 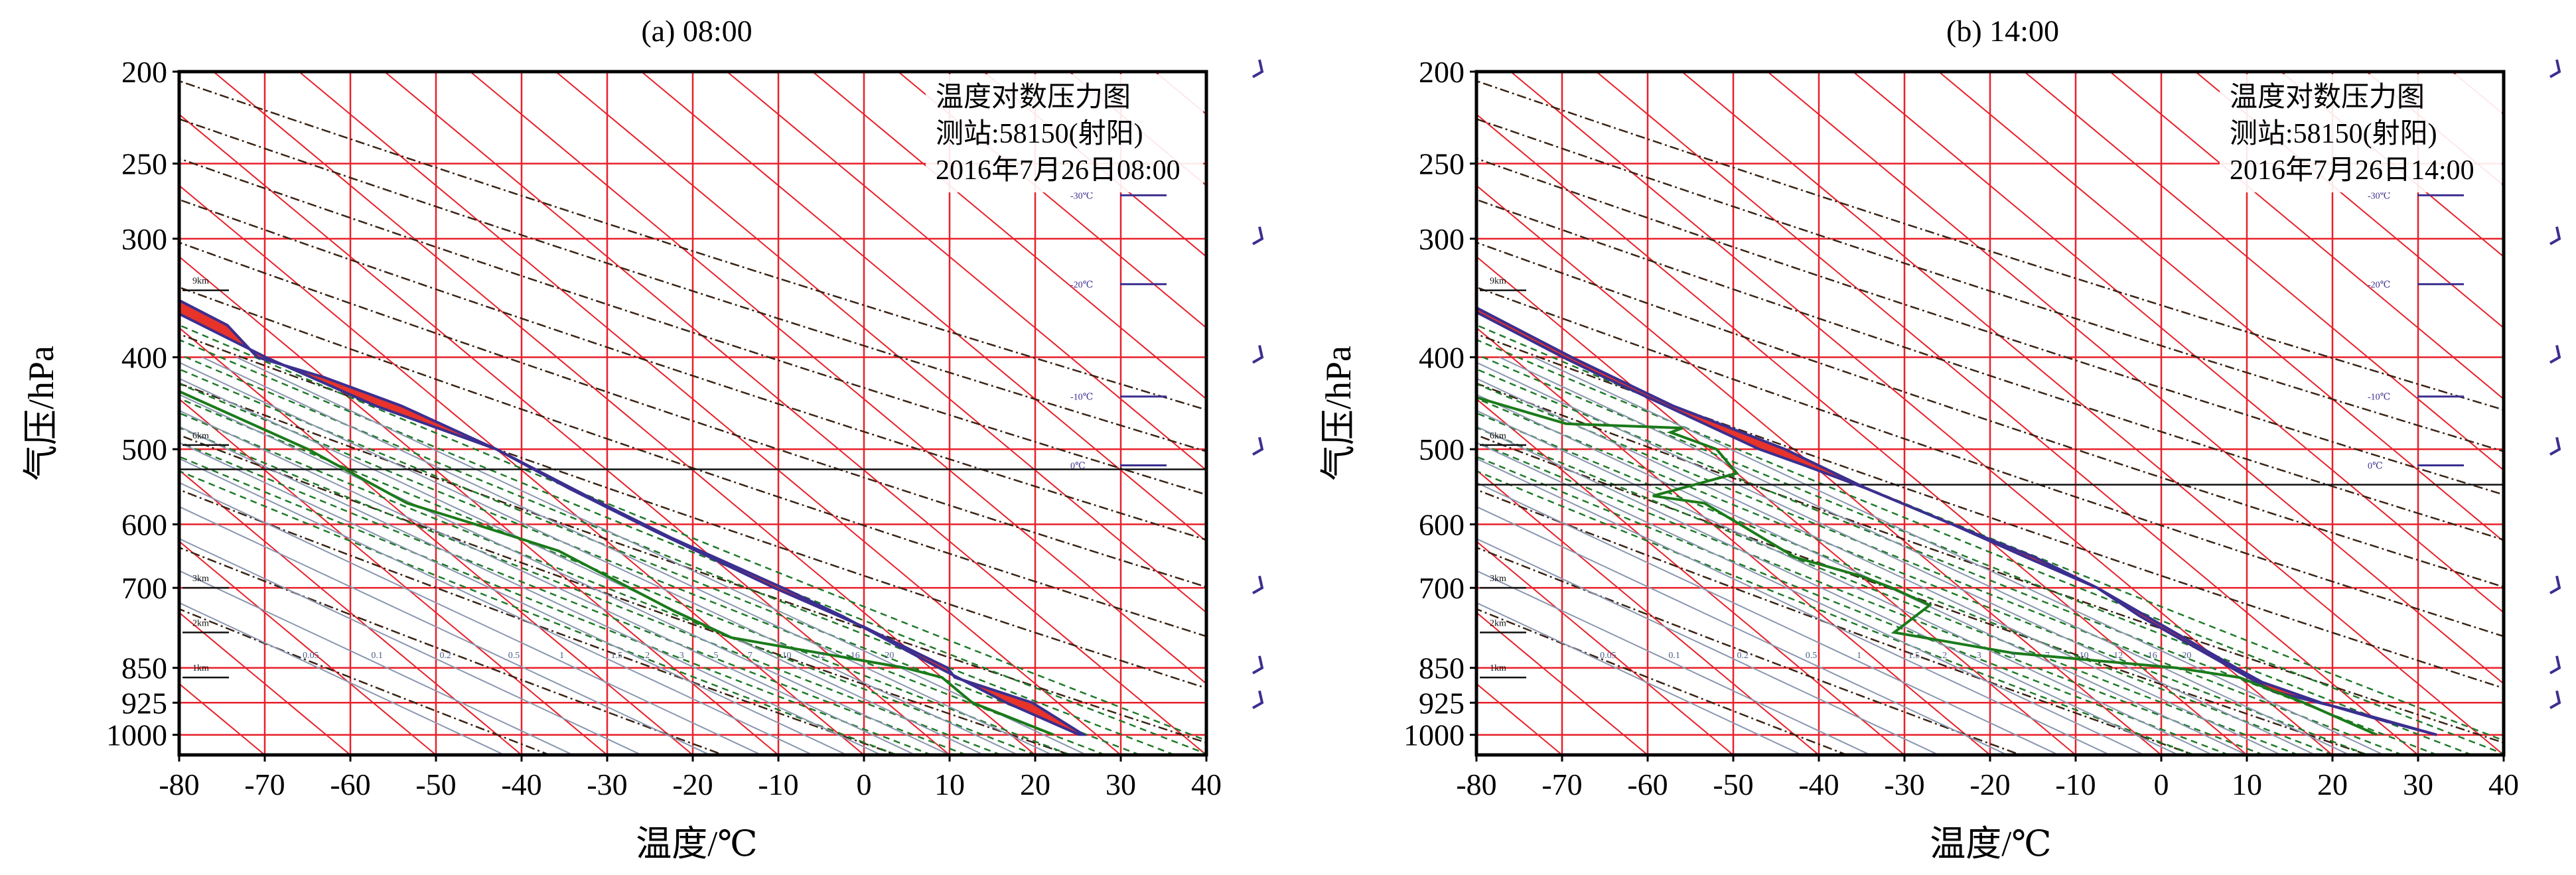 I want to click on x-tick-label: -10, so click(x=778, y=784).